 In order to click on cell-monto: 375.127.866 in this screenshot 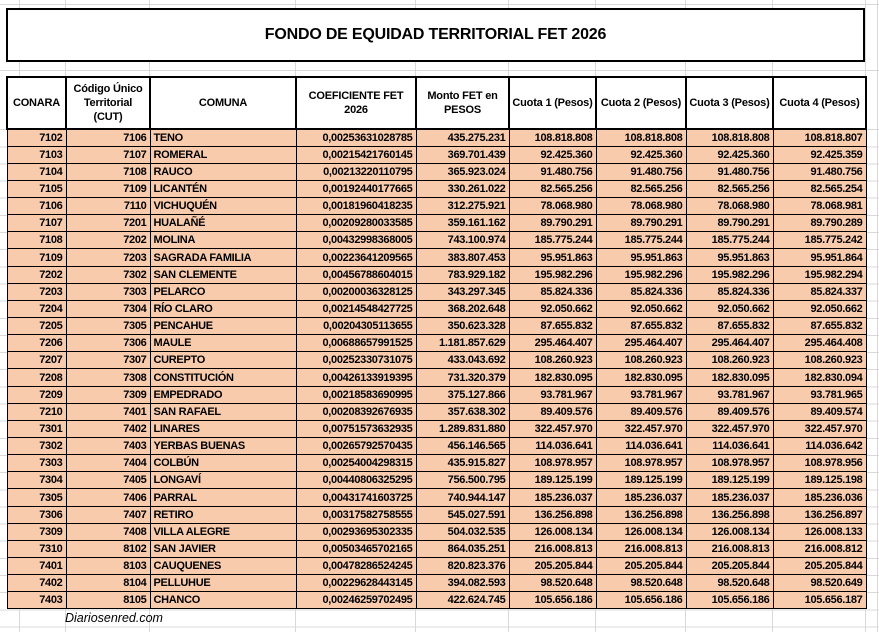, I will do `click(462, 394)`.